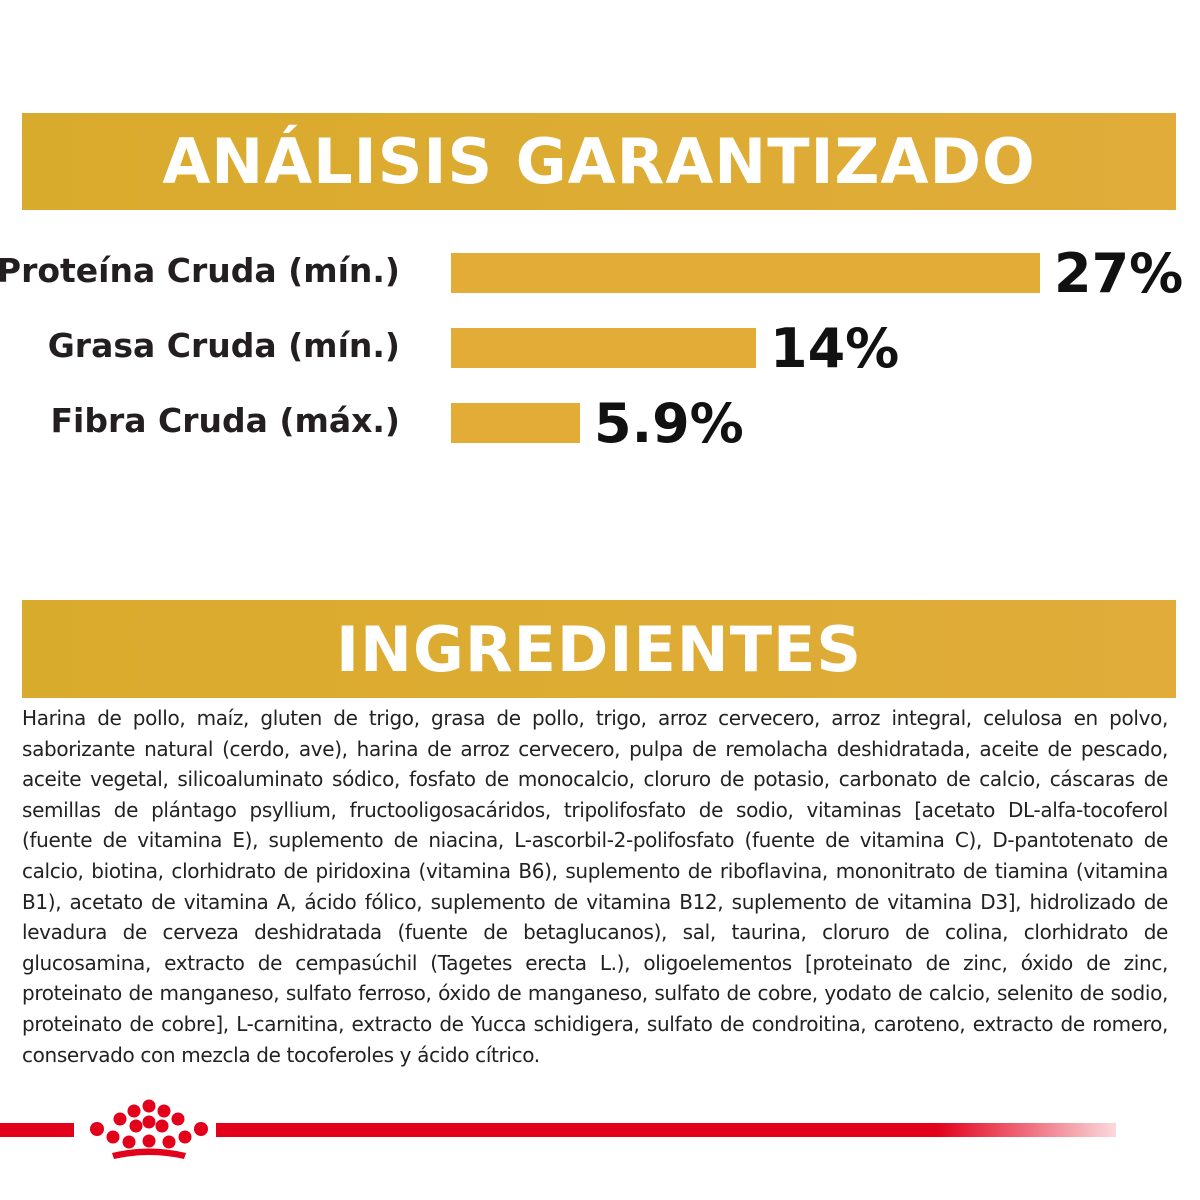 The height and width of the screenshot is (1200, 1200). I want to click on bar-row: Proteína Cruda (mín.) 27%, so click(600, 272).